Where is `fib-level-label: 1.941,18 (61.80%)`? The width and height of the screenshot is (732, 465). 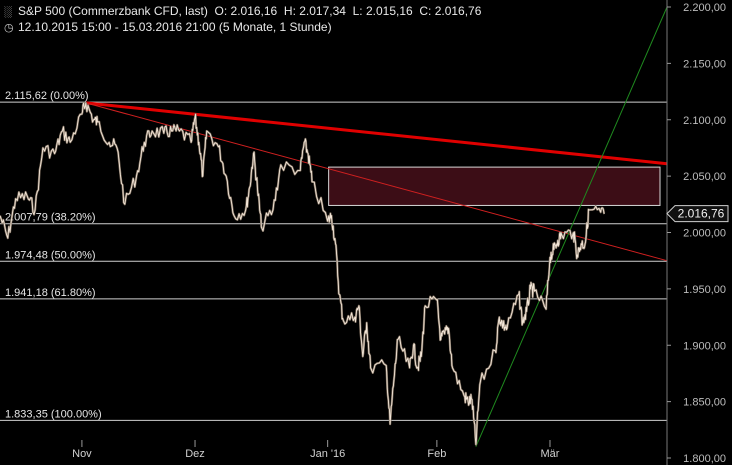 fib-level-label: 1.941,18 (61.80%) is located at coordinates (50, 293).